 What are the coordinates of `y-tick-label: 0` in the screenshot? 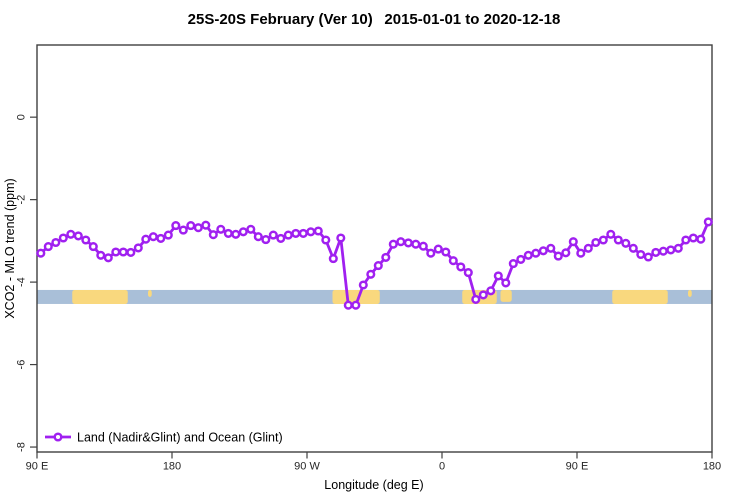 It's located at (22, 117).